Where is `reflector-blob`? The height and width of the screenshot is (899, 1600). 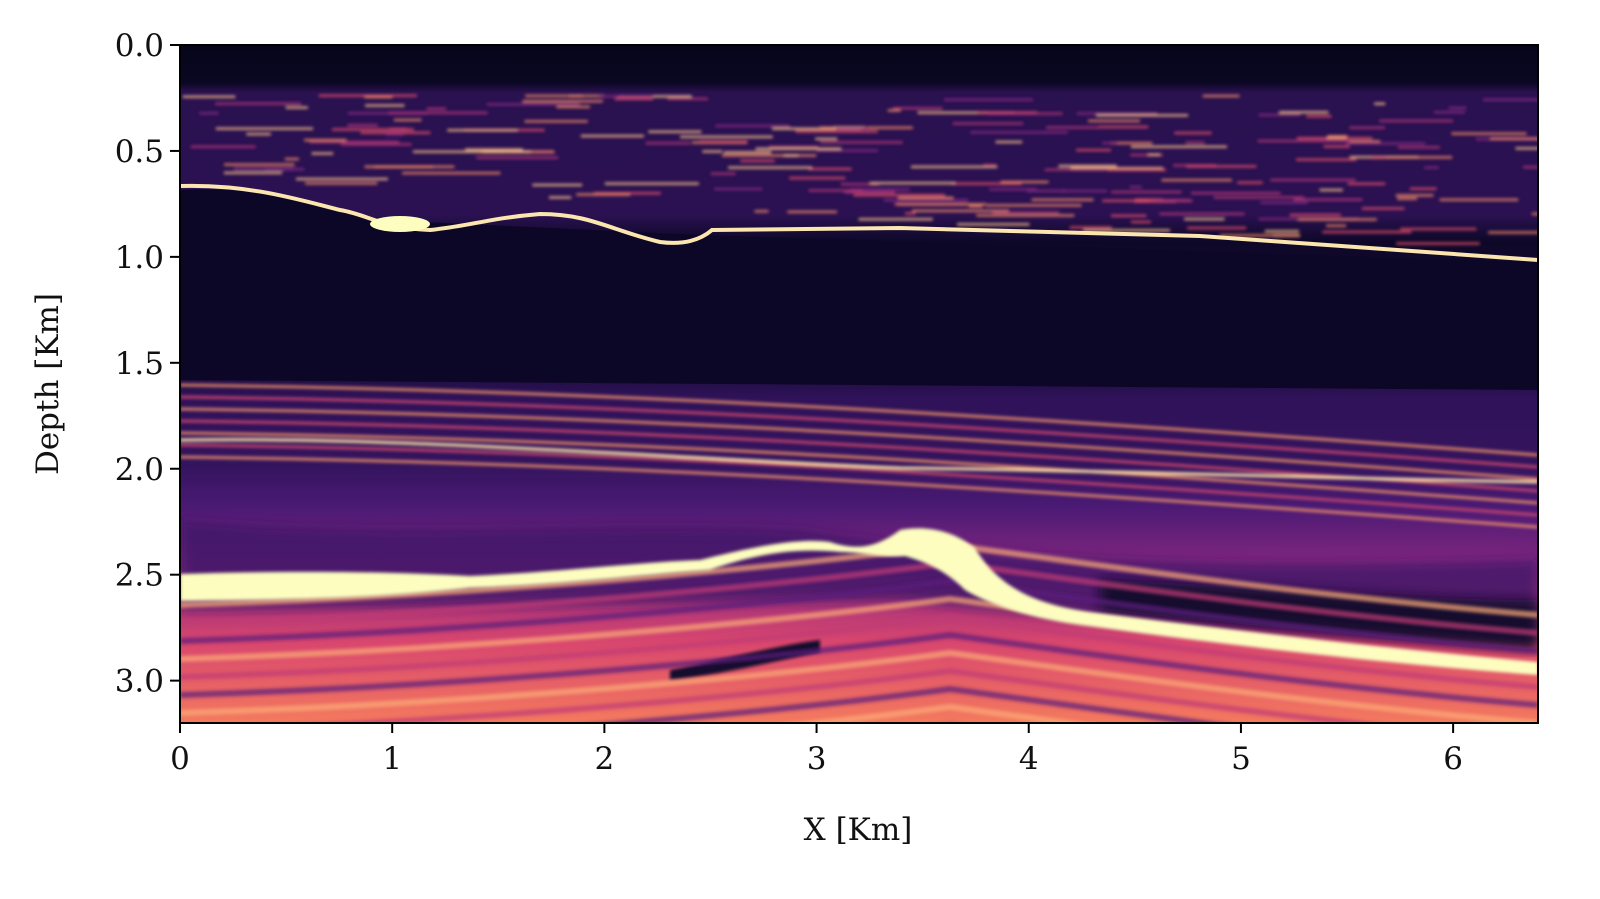 reflector-blob is located at coordinates (400, 224).